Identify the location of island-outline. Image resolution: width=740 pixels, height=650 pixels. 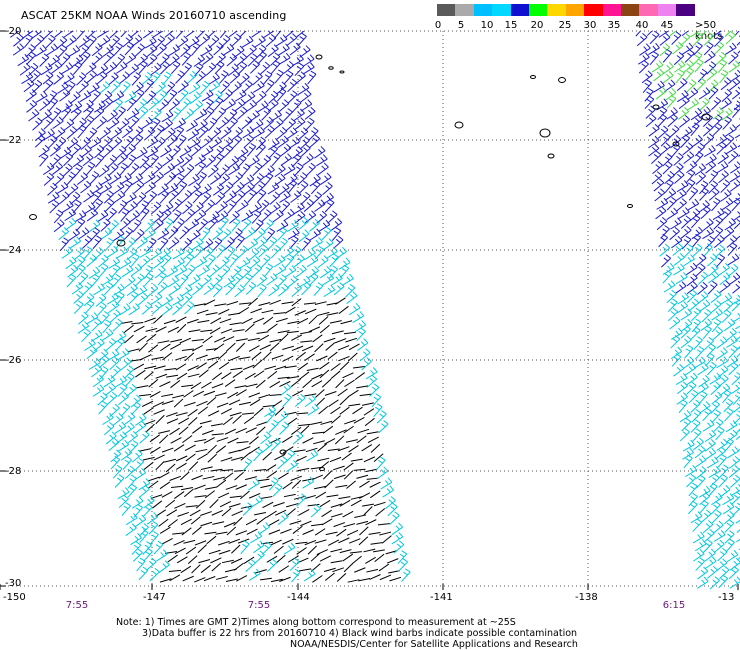
(121, 243).